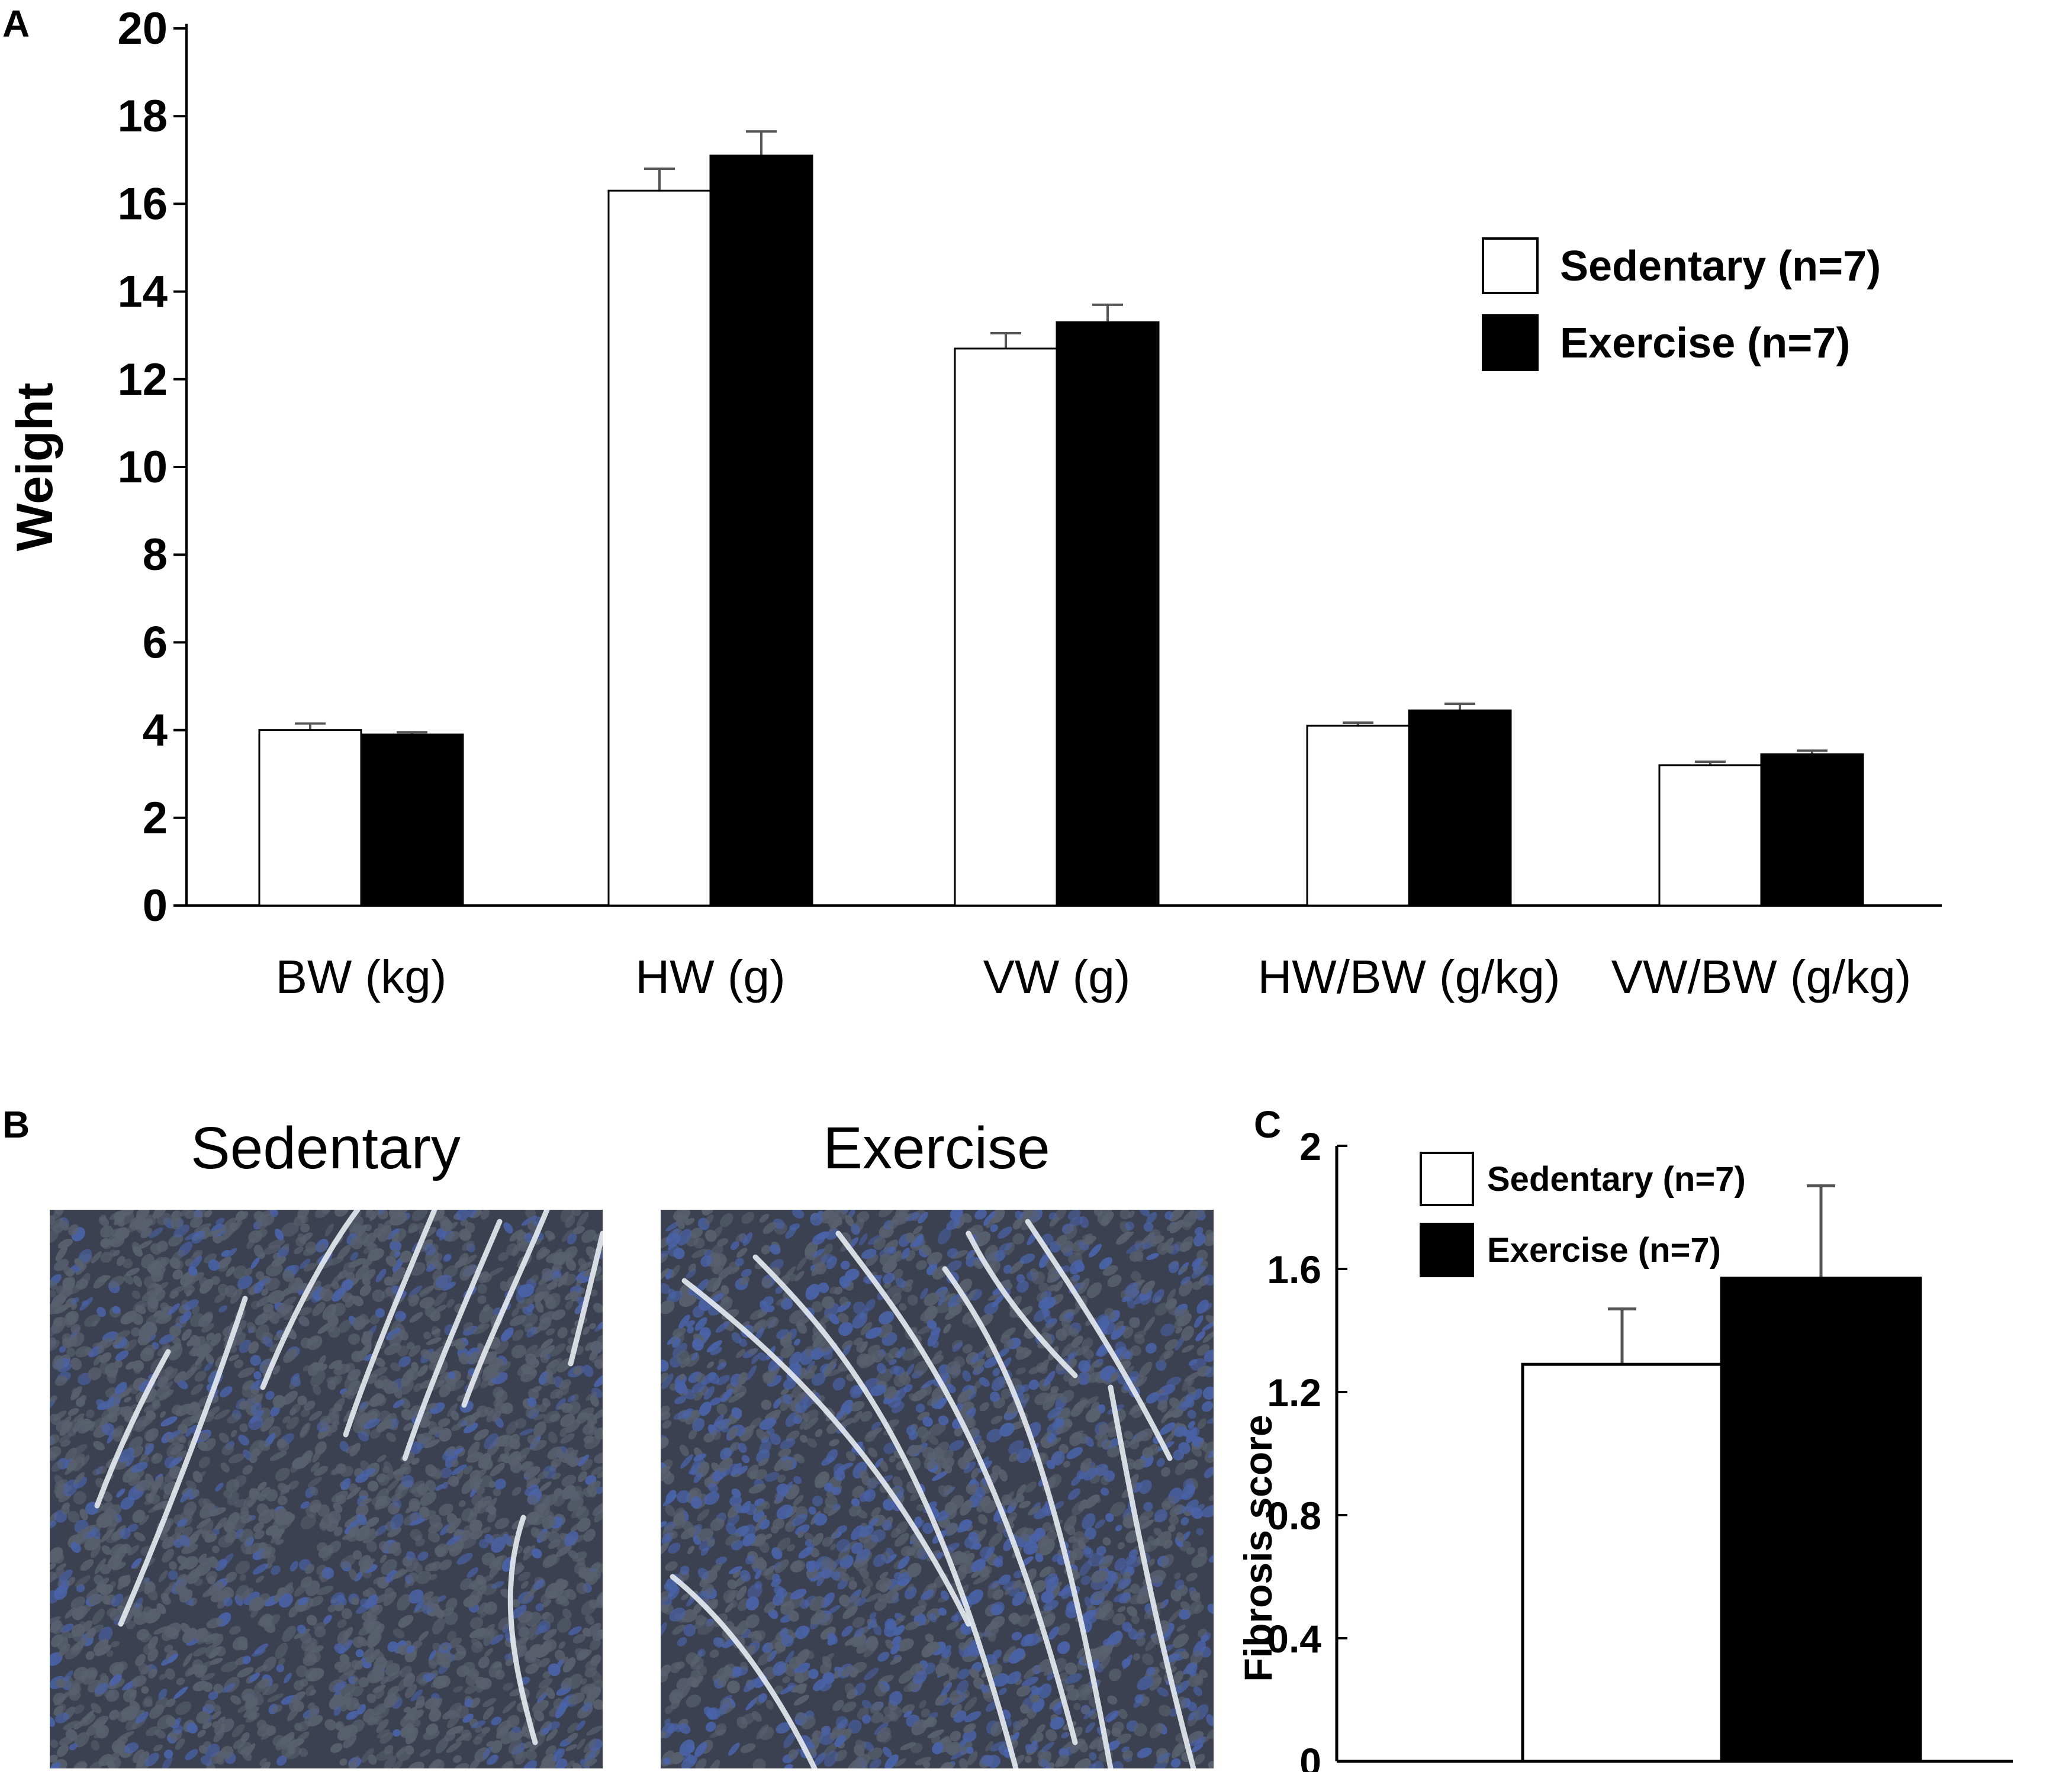  Describe the element at coordinates (412, 820) in the screenshot. I see `bar-exercise-n-7-bw-kg` at that location.